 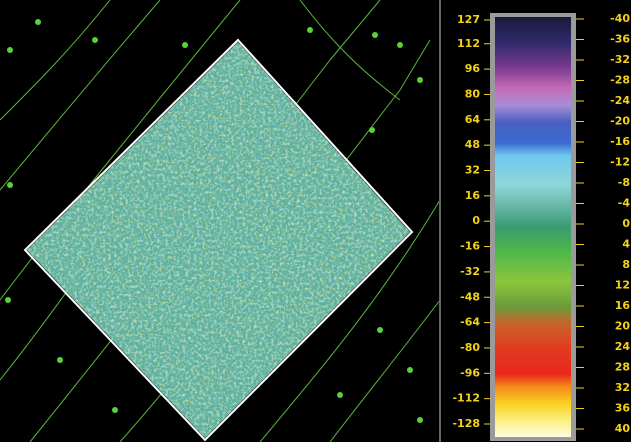 What do you see at coordinates (620, 59) in the screenshot?
I see `right-tick-label: -32` at bounding box center [620, 59].